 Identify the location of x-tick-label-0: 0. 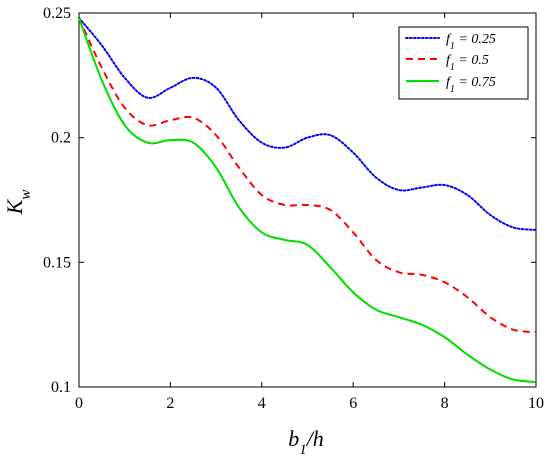
(79, 403).